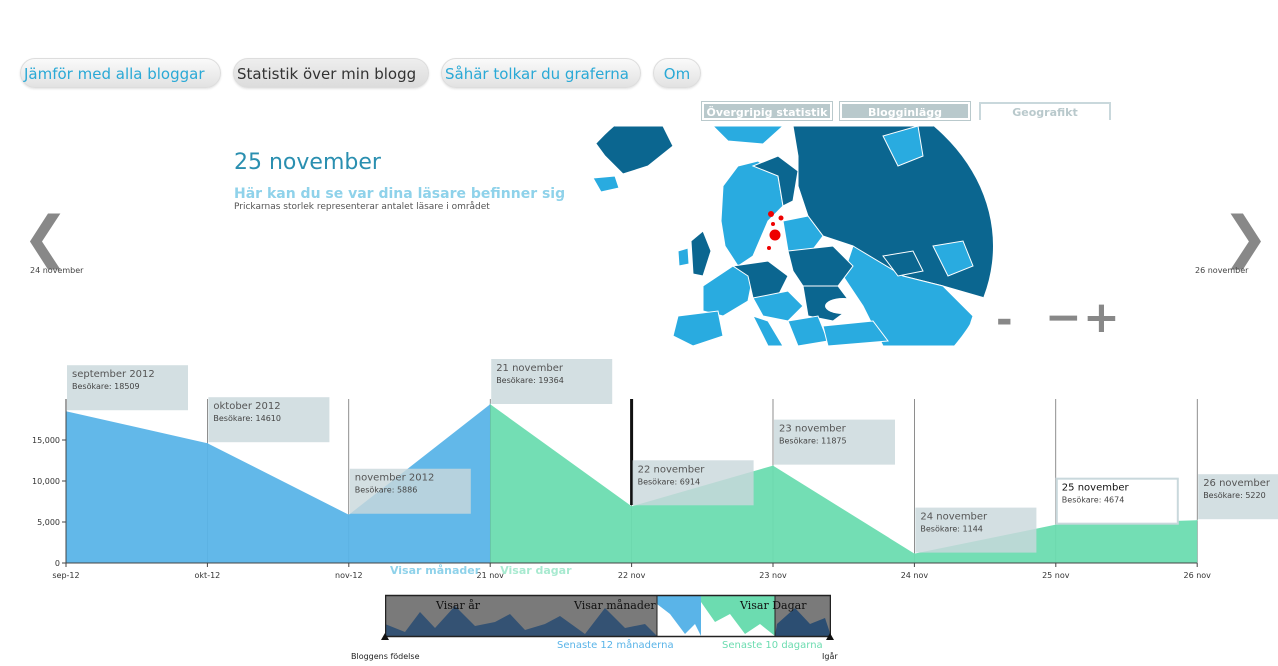 The width and height of the screenshot is (1278, 666). What do you see at coordinates (608, 616) in the screenshot?
I see `timeline-brush` at bounding box center [608, 616].